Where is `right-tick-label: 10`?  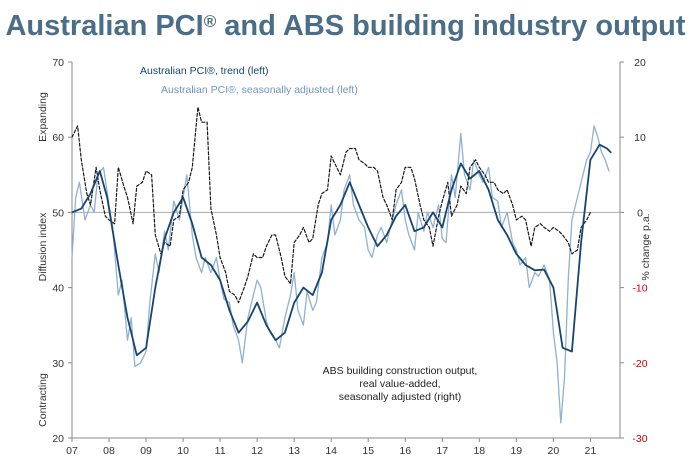
right-tick-label: 10 is located at coordinates (640, 138).